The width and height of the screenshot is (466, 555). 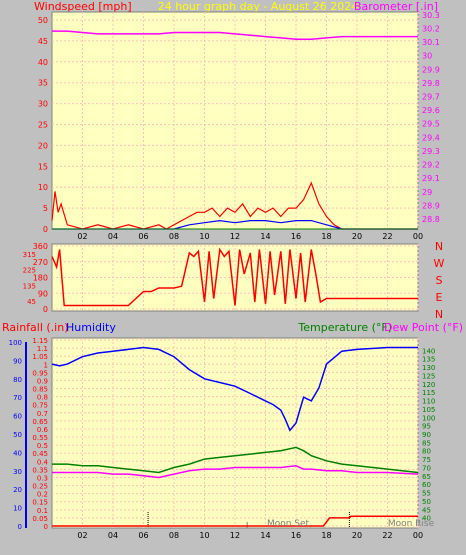 What do you see at coordinates (40, 470) in the screenshot?
I see `rain-tick-label: 0.35` at bounding box center [40, 470].